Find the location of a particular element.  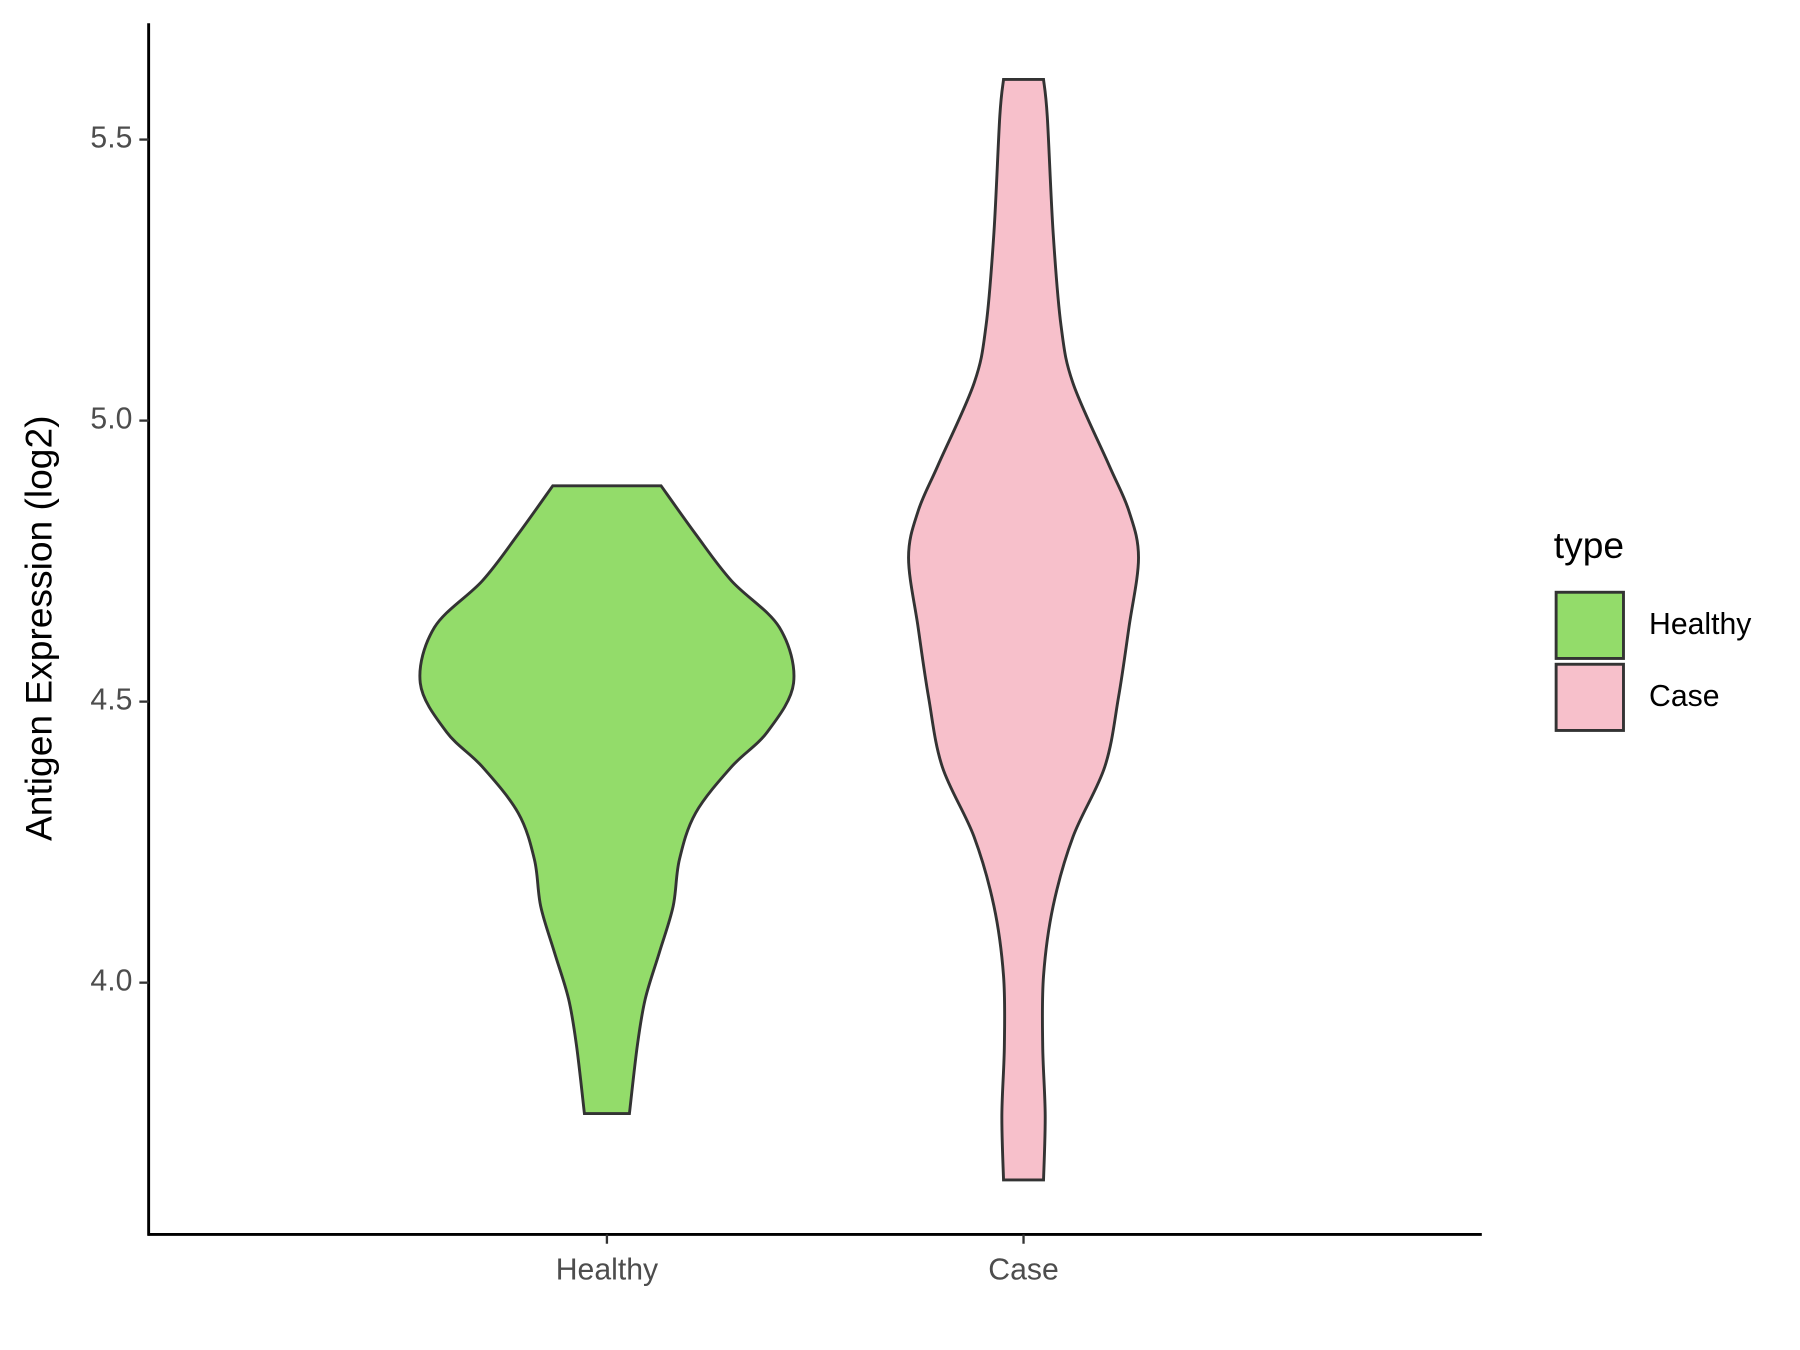

legend-label: Healthy is located at coordinates (1700, 624).